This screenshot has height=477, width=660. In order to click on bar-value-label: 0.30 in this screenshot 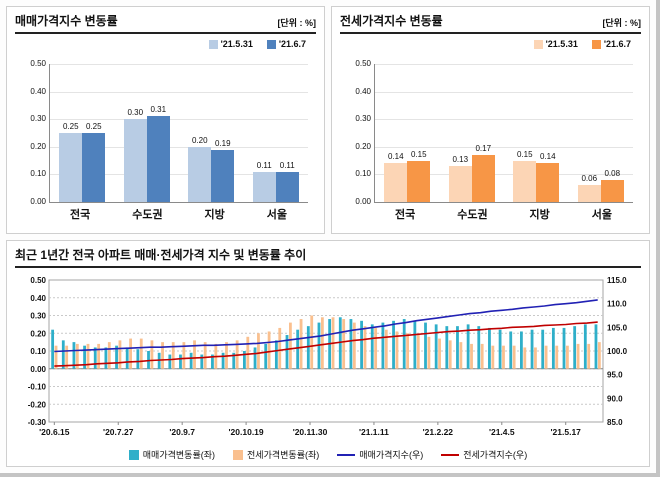, I will do `click(135, 113)`.